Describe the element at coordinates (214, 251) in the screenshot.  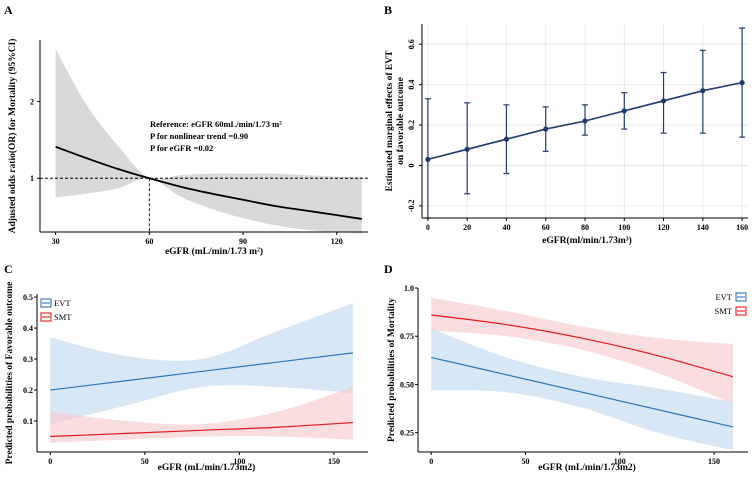
I see `x-axis-label: eGFR (mL/min/1.73 m²)` at that location.